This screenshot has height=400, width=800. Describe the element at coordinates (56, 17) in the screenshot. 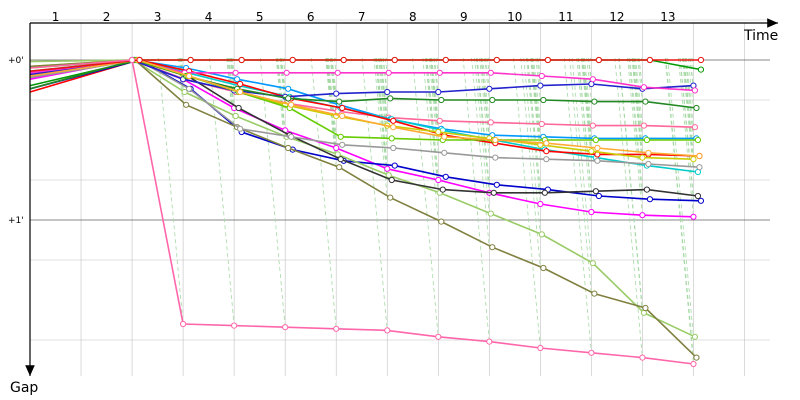

I see `x-tick-label: 1` at that location.